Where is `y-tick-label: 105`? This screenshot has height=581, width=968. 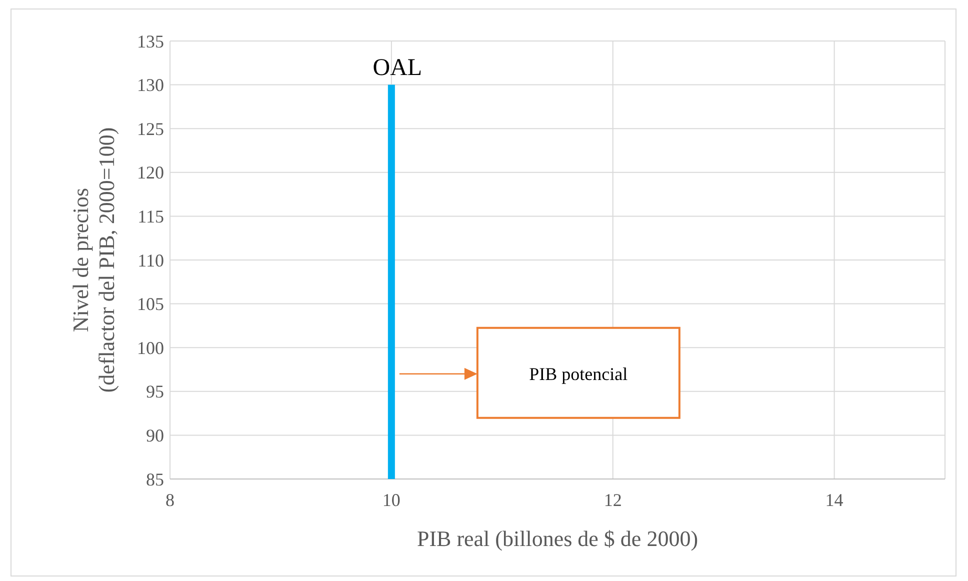 y-tick-label: 105 is located at coordinates (150, 304).